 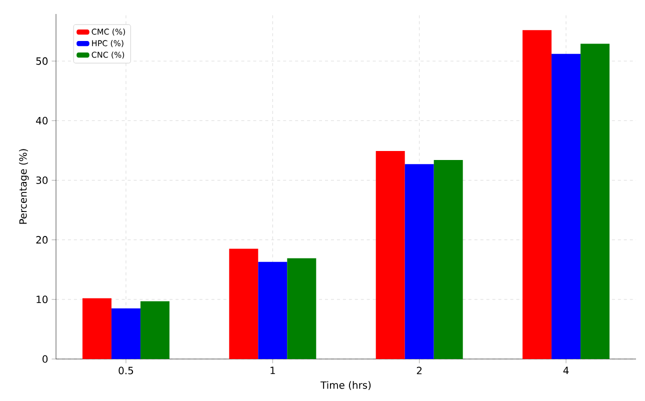 What do you see at coordinates (419, 370) in the screenshot?
I see `x-tick-label: 2` at bounding box center [419, 370].